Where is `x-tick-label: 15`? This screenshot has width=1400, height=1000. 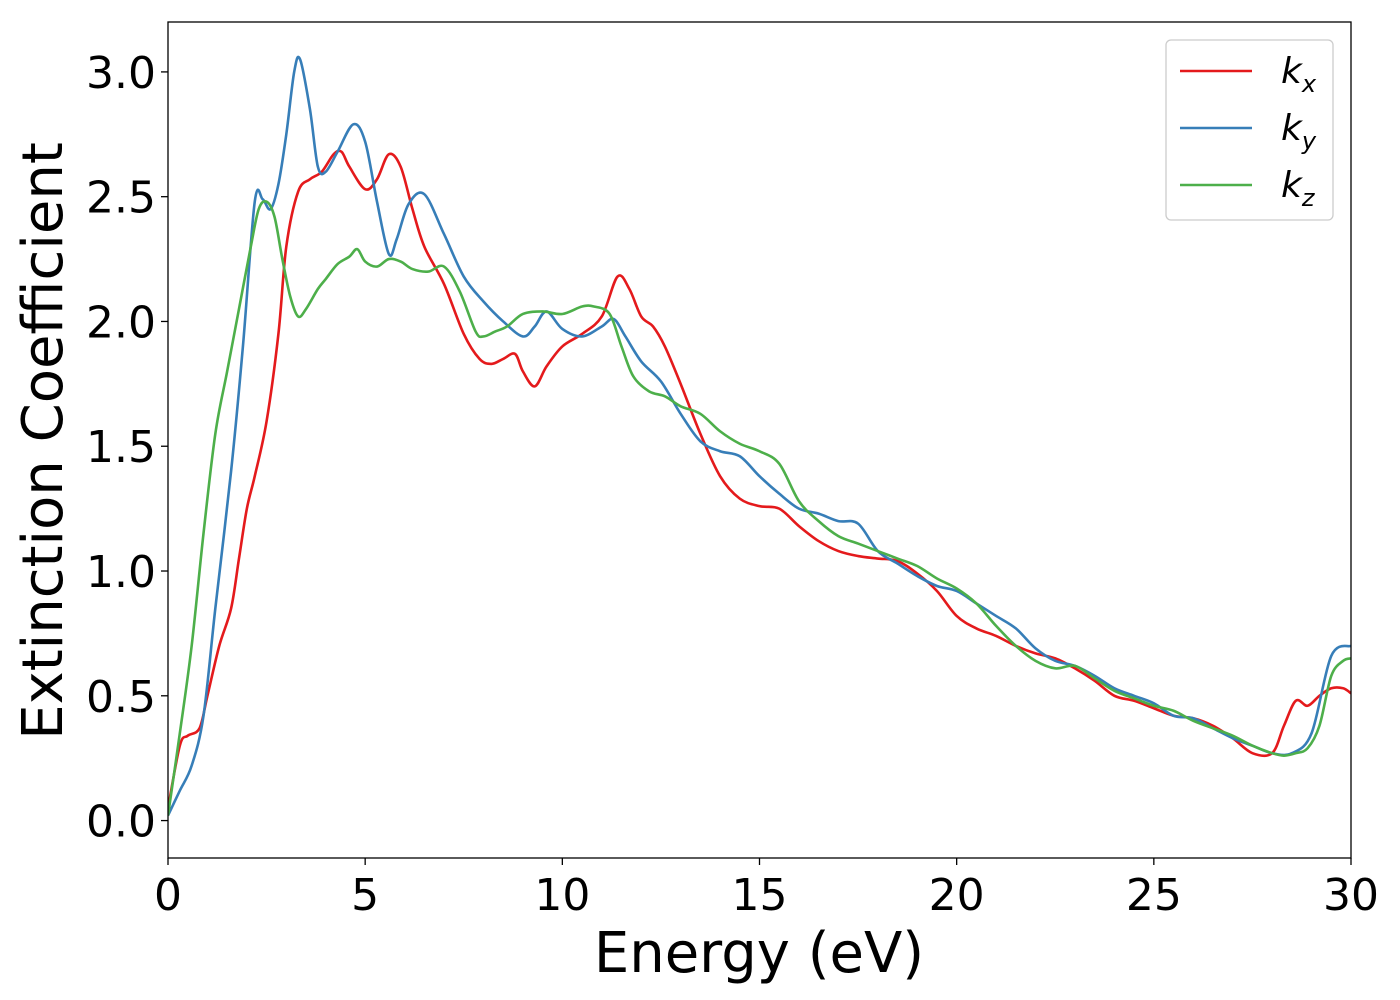
x-tick-label: 15 is located at coordinates (760, 895).